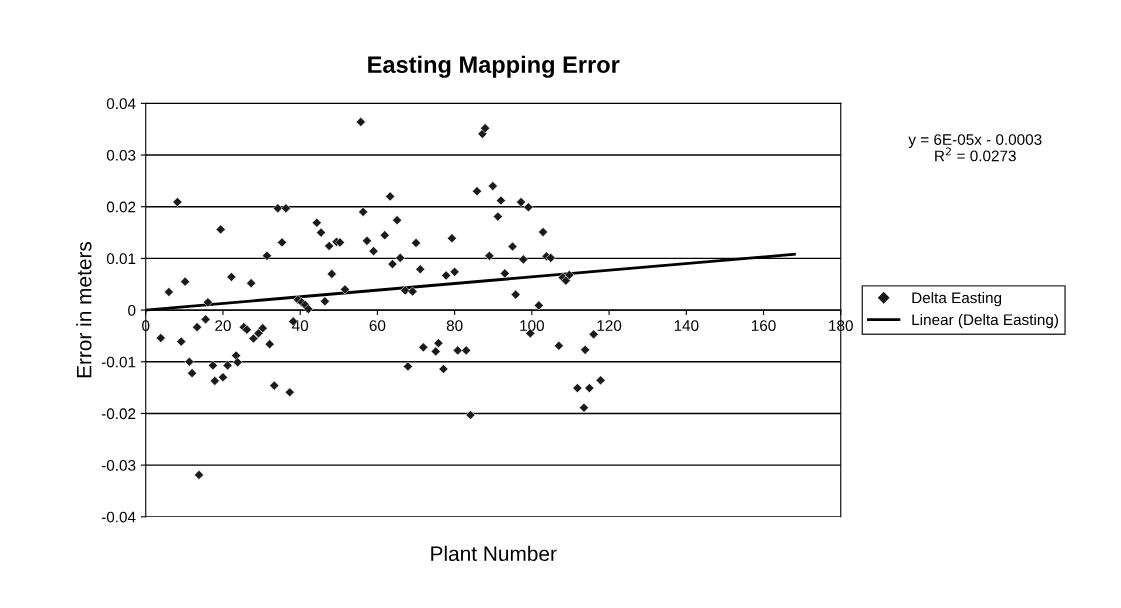  I want to click on y-tick-label: -0.04, so click(118, 517).